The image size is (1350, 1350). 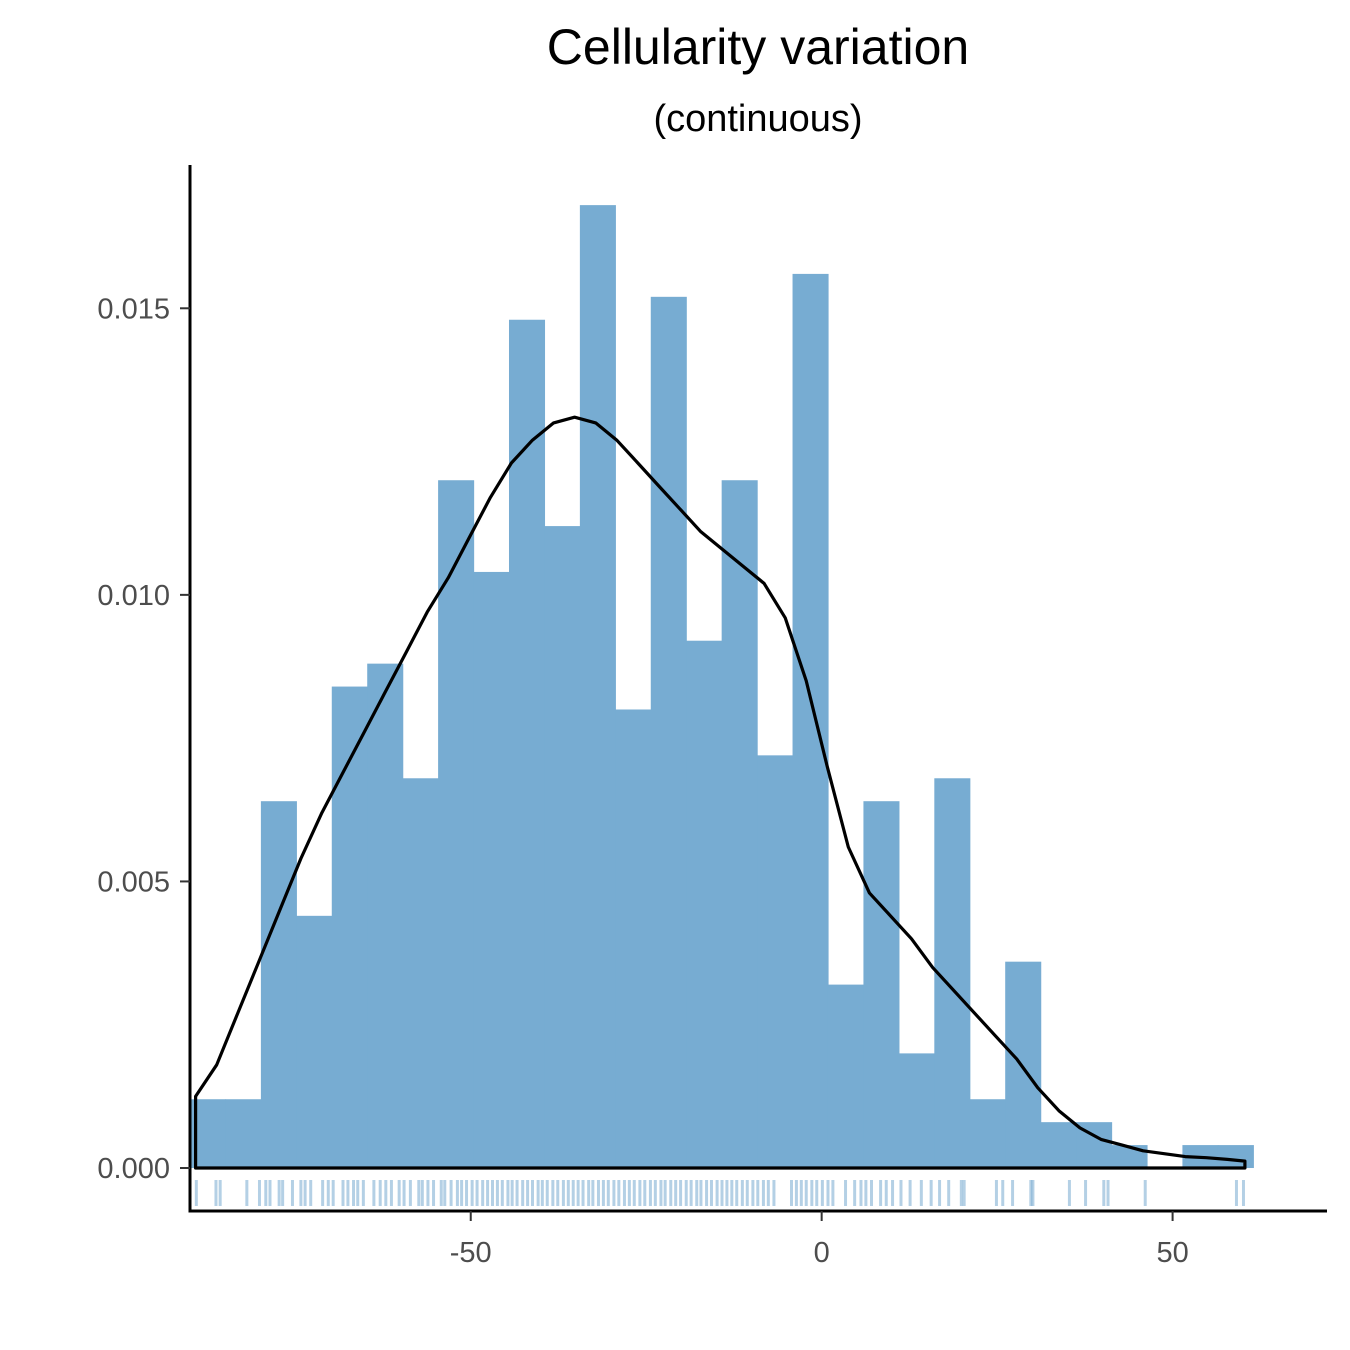 What do you see at coordinates (757, 119) in the screenshot?
I see `chart-subtitle: (continuous)` at bounding box center [757, 119].